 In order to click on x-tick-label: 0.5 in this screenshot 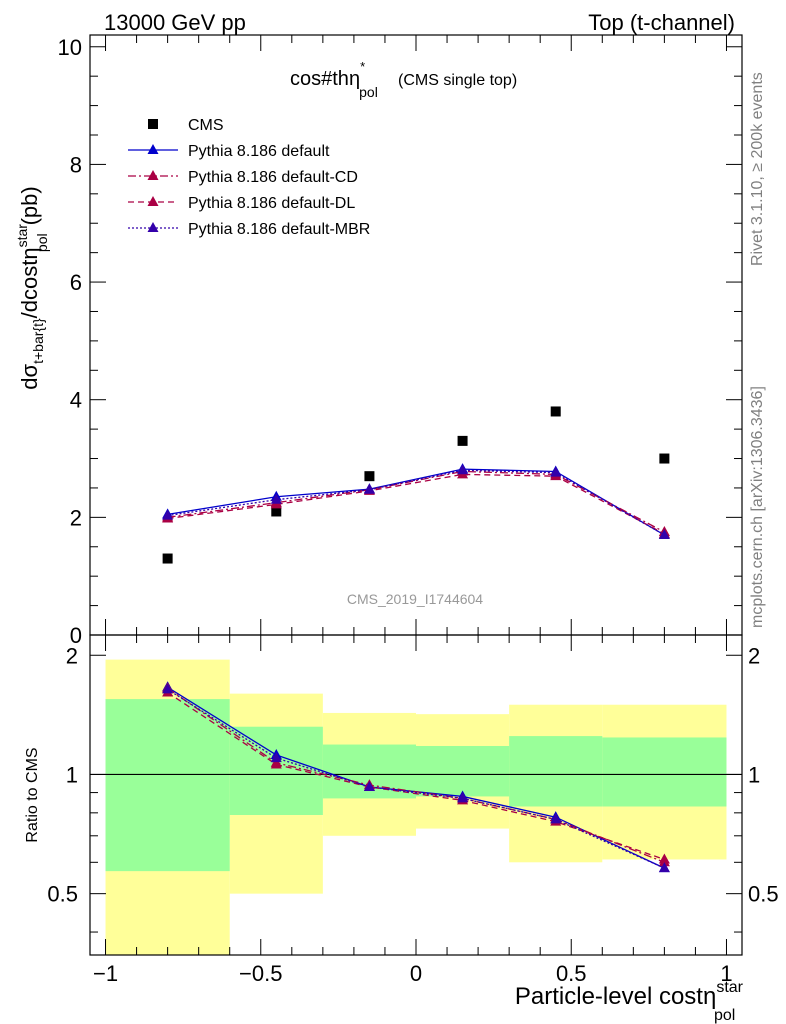, I will do `click(571, 973)`.